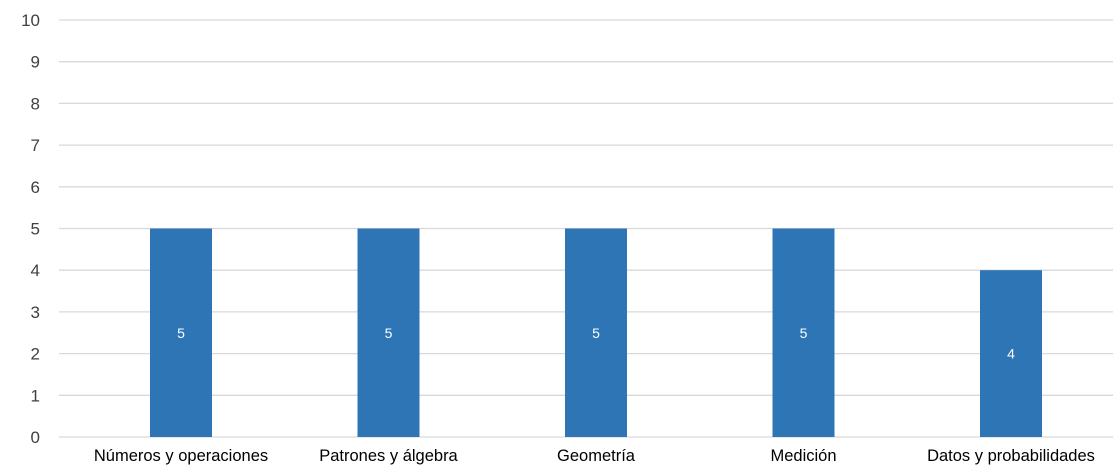 The image size is (1113, 471). I want to click on y-tick-label-1: 1, so click(35, 395).